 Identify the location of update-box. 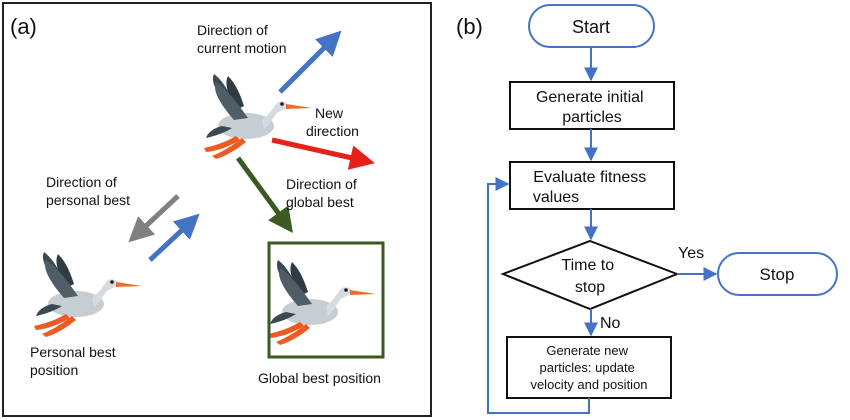
(589, 367).